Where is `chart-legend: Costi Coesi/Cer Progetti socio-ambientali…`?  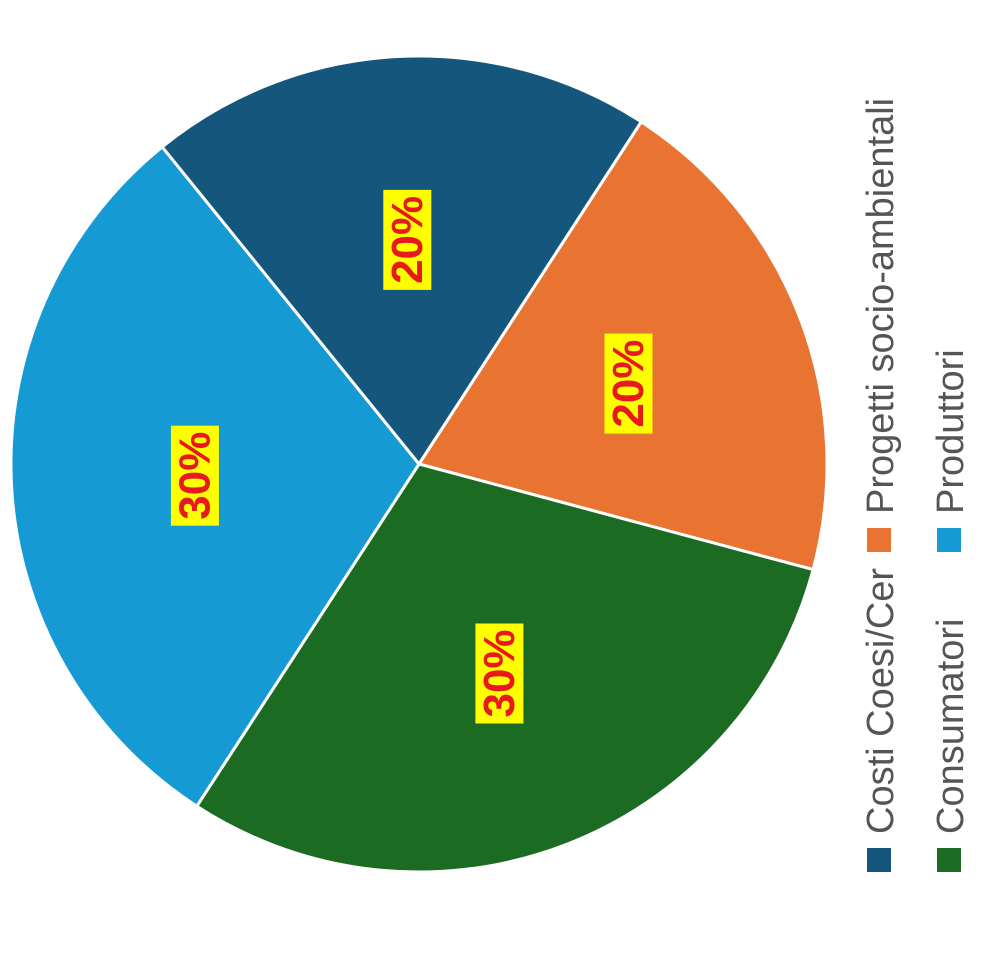 chart-legend: Costi Coesi/Cer Progetti socio-ambientali… is located at coordinates (916, 485).